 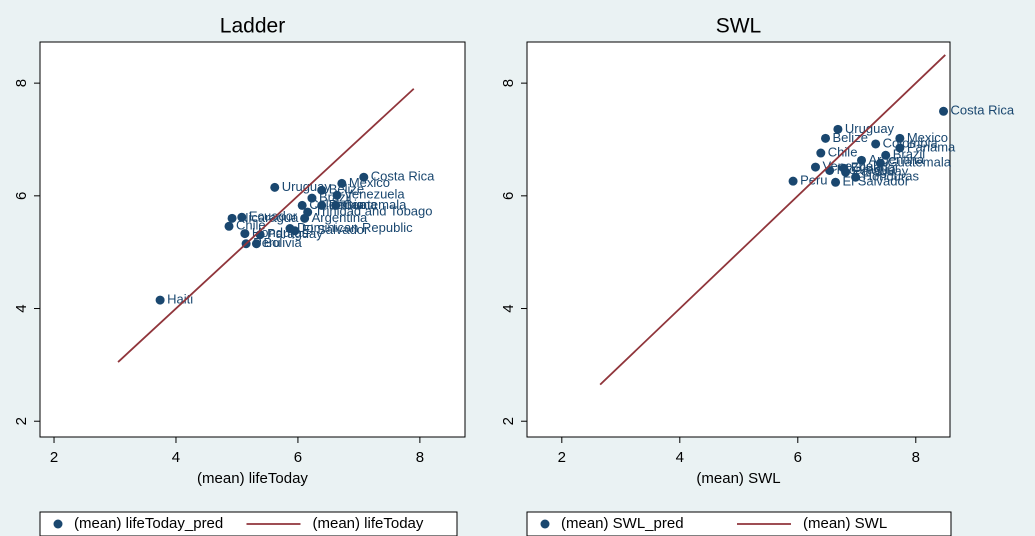 What do you see at coordinates (252, 26) in the screenshot?
I see `chart-title: Ladder` at bounding box center [252, 26].